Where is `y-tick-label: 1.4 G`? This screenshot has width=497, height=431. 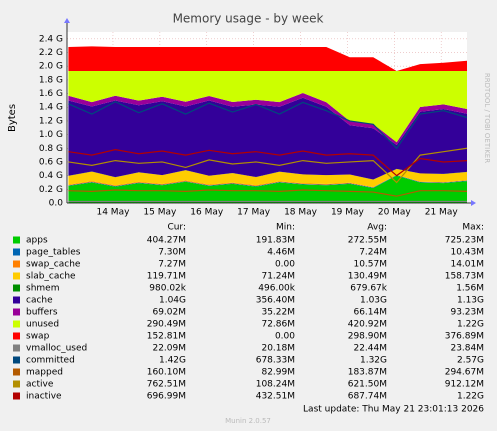 y-tick-label: 1.4 G is located at coordinates (51, 108).